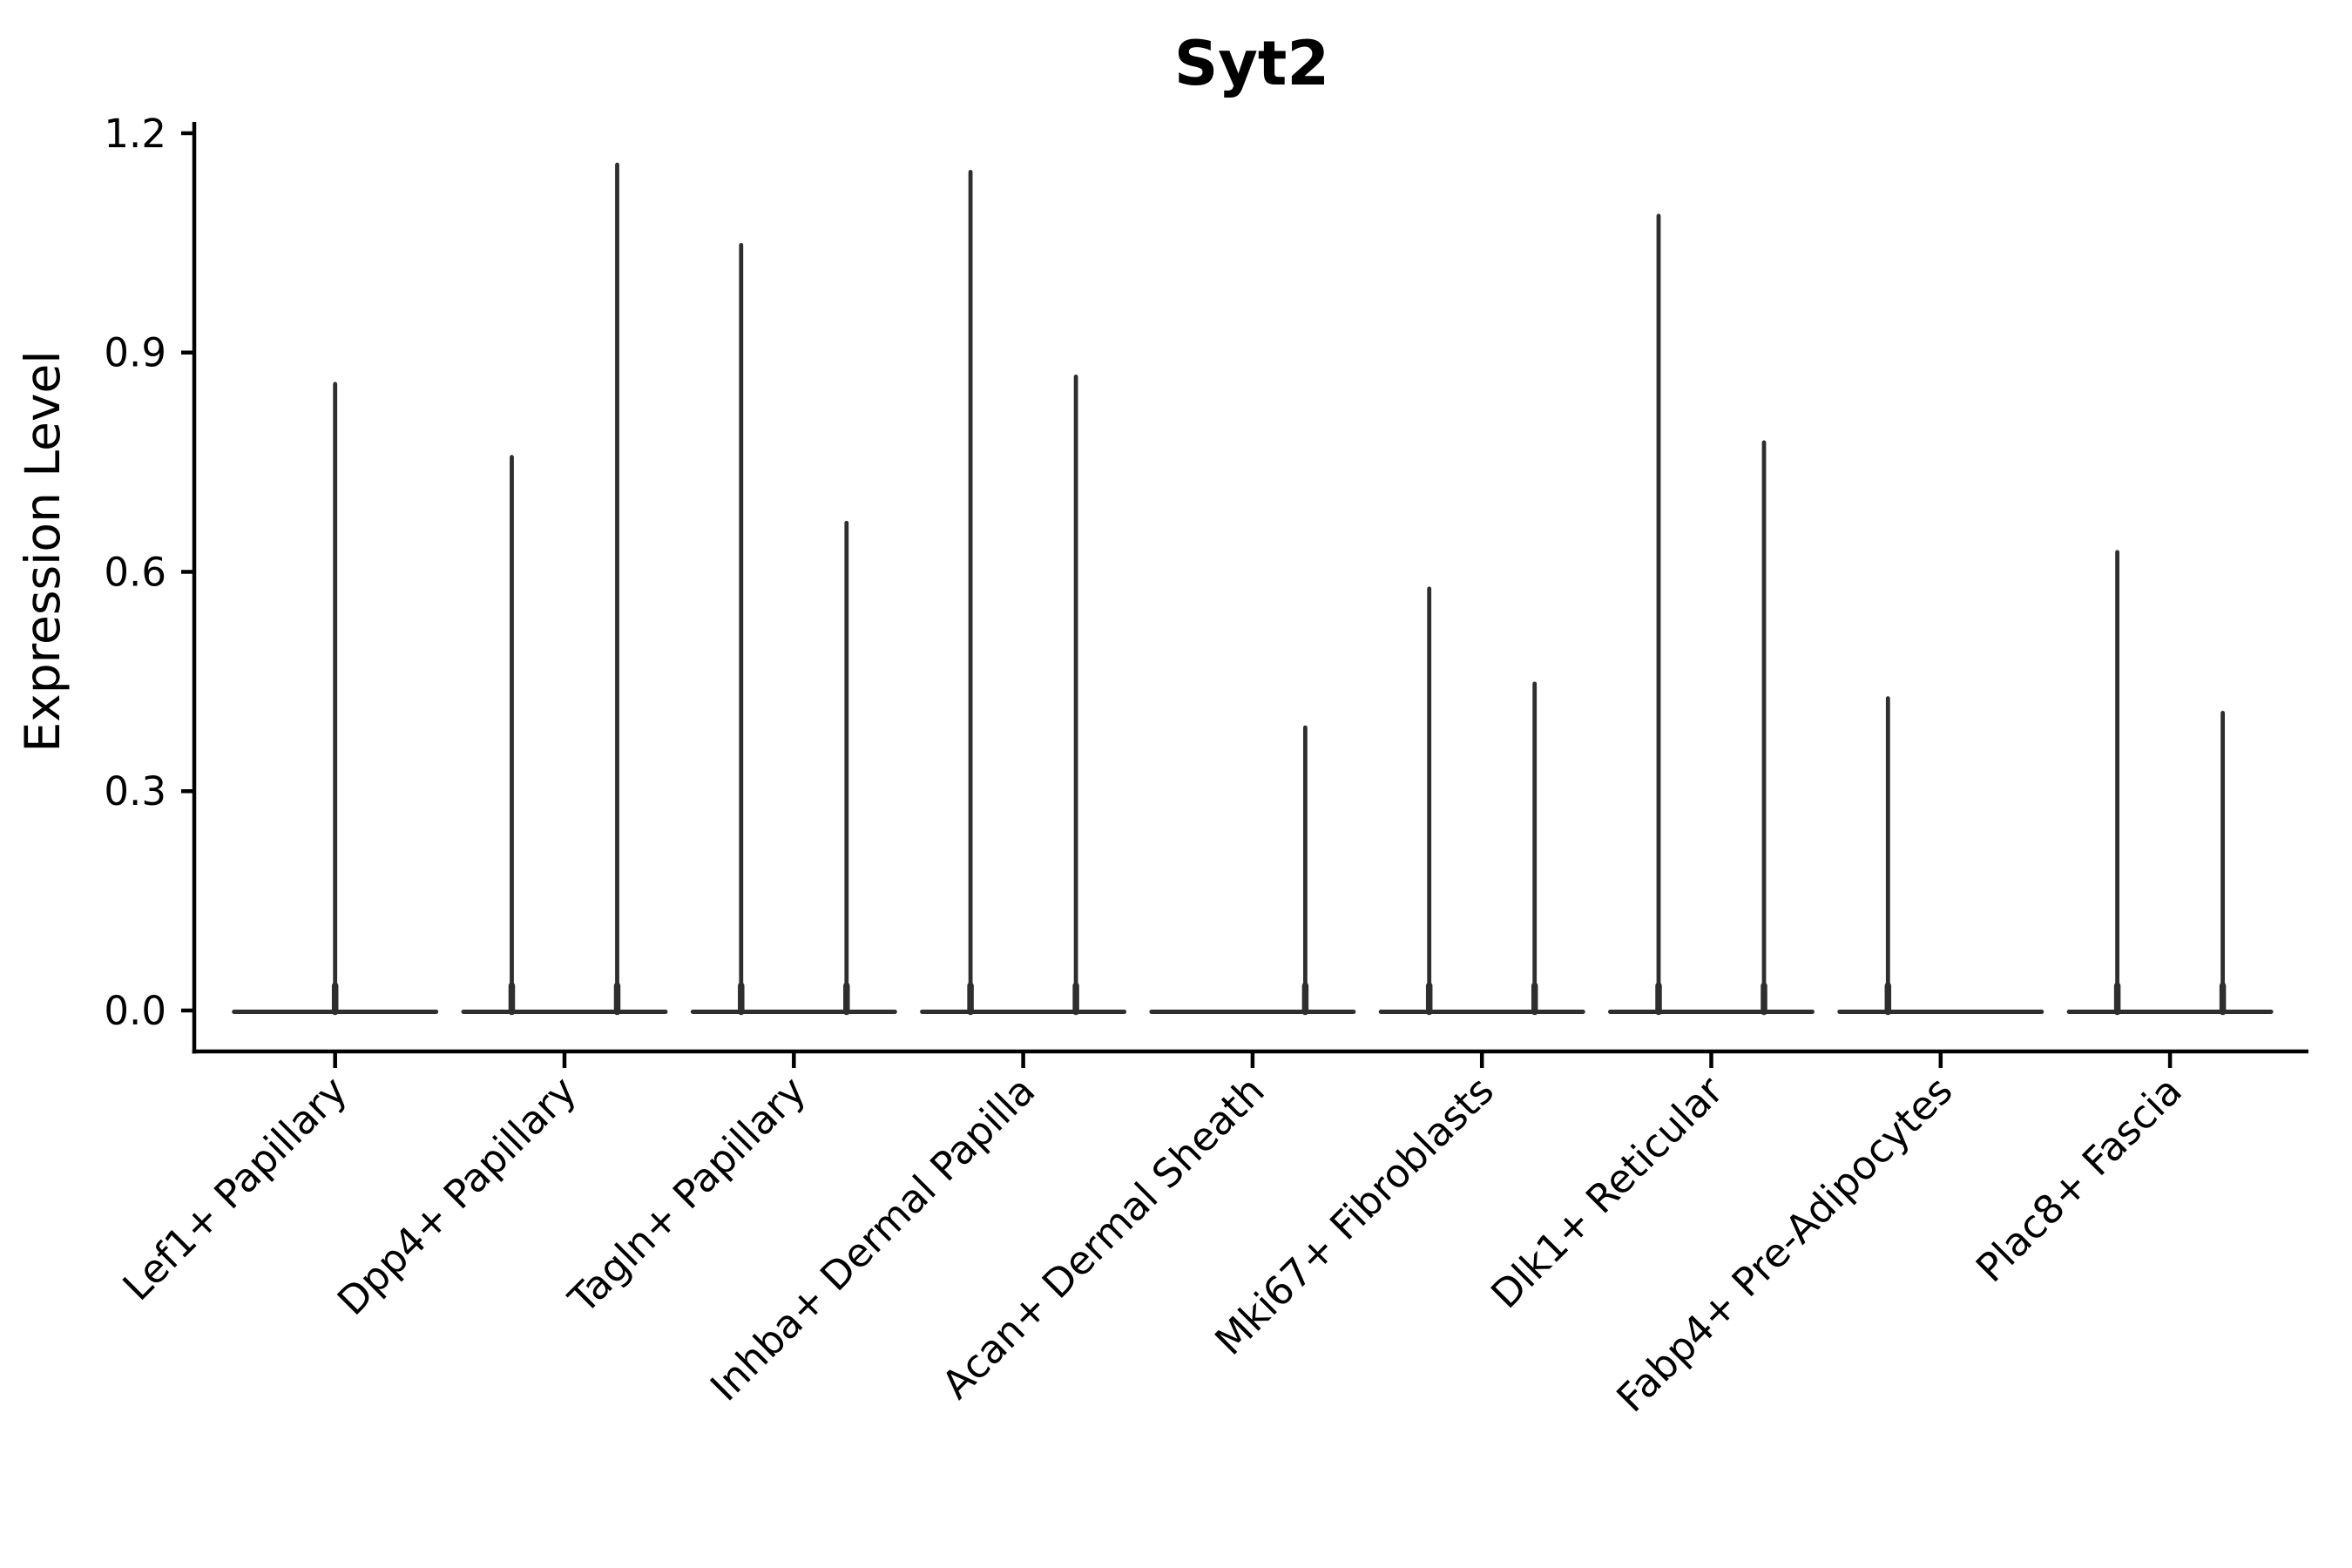  Describe the element at coordinates (135, 353) in the screenshot. I see `y-tick-label: 0.9` at that location.